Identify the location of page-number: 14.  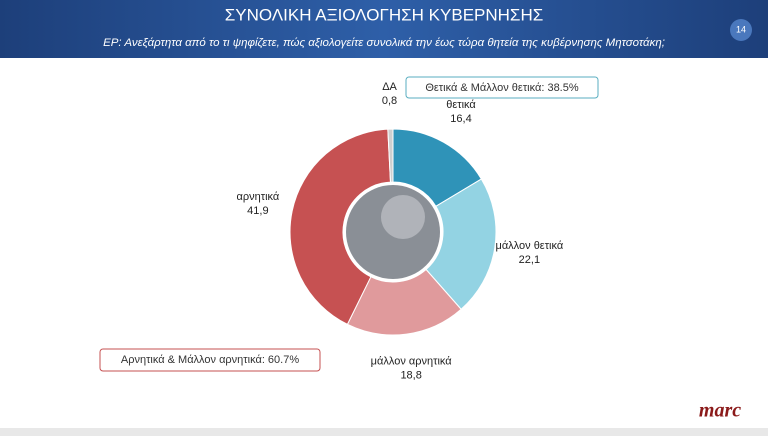
(741, 29).